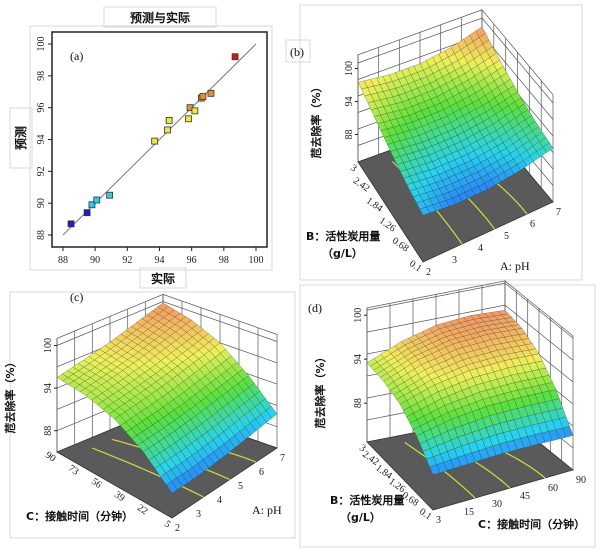 The height and width of the screenshot is (552, 600). Describe the element at coordinates (525, 496) in the screenshot. I see `x-tick-label: 45` at that location.